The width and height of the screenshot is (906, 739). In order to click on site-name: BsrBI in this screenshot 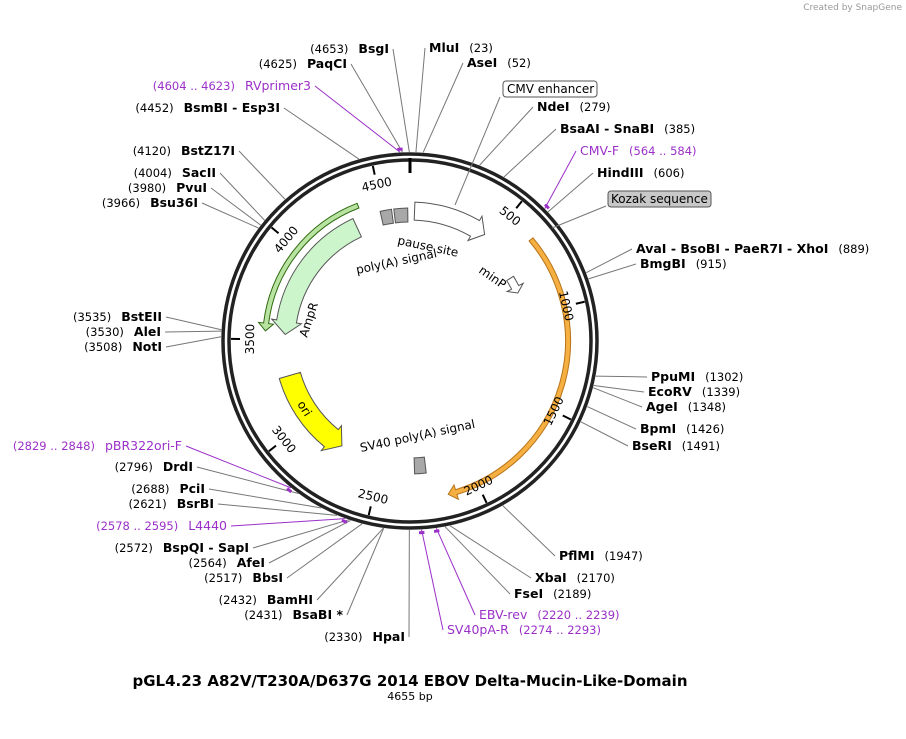, I will do `click(195, 503)`.